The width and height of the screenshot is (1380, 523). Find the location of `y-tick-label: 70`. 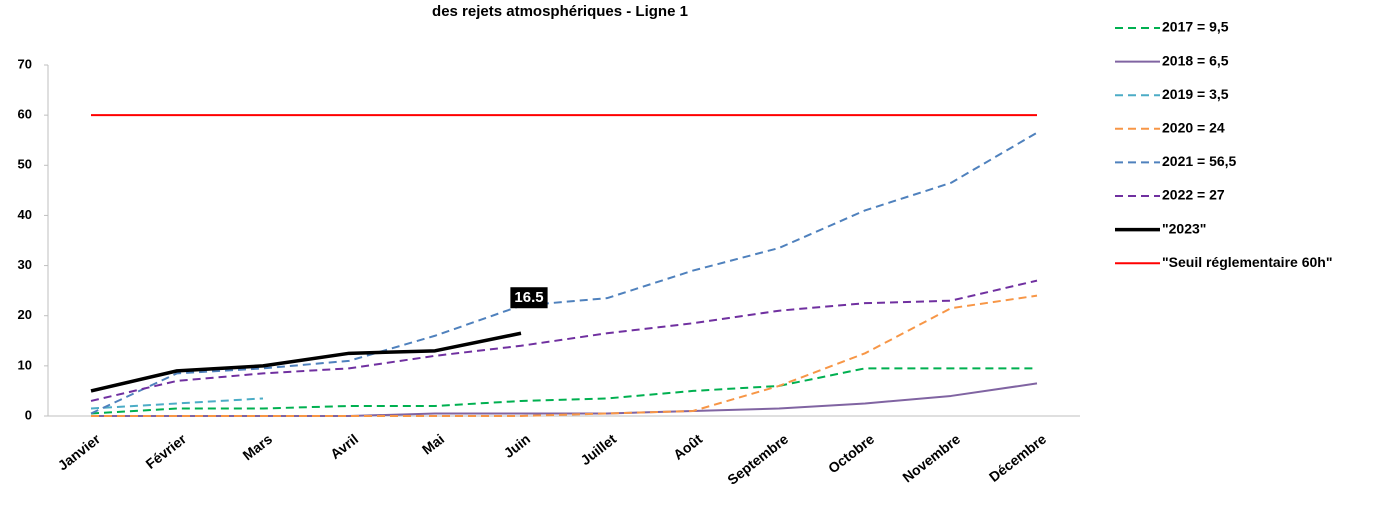

y-tick-label: 70 is located at coordinates (25, 63).